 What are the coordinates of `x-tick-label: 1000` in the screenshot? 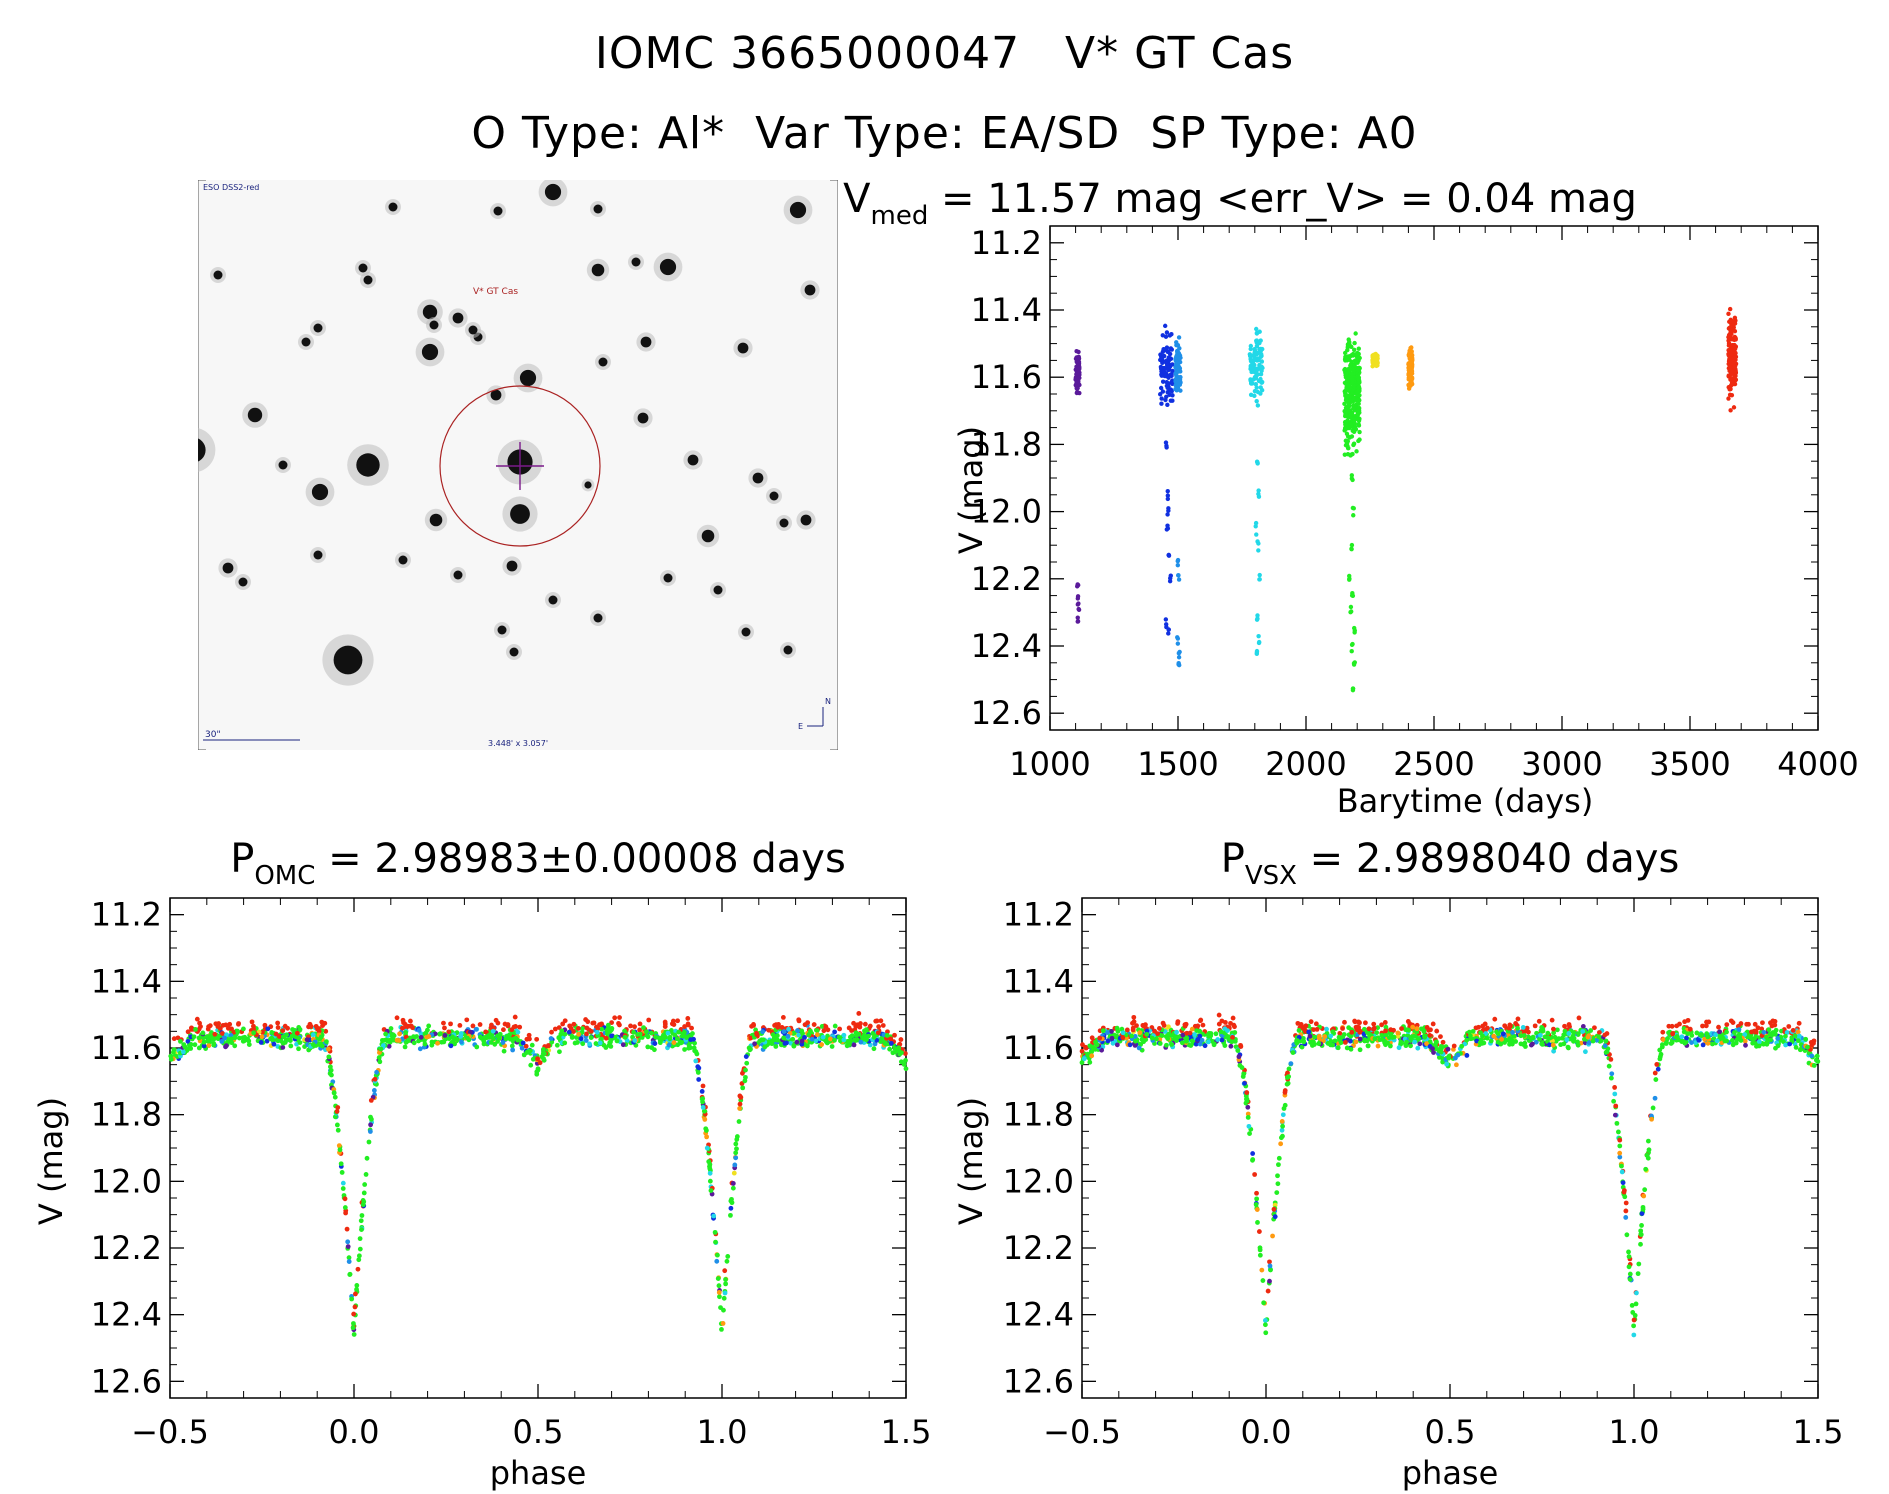 It's located at (1049, 764).